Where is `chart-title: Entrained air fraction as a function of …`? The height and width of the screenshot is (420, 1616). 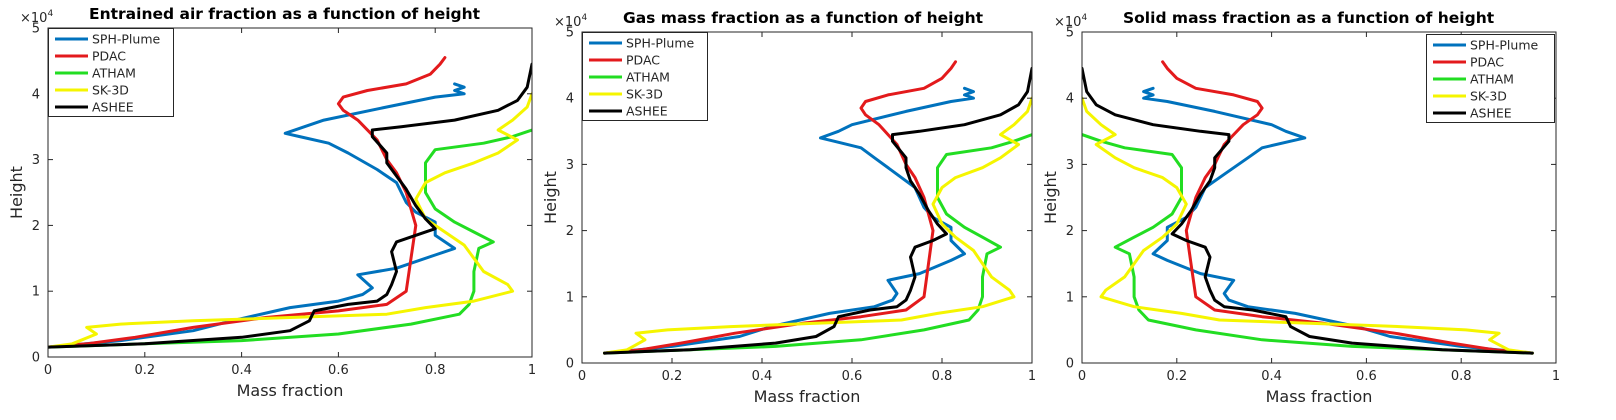
chart-title: Entrained air fraction as a function of … is located at coordinates (285, 14).